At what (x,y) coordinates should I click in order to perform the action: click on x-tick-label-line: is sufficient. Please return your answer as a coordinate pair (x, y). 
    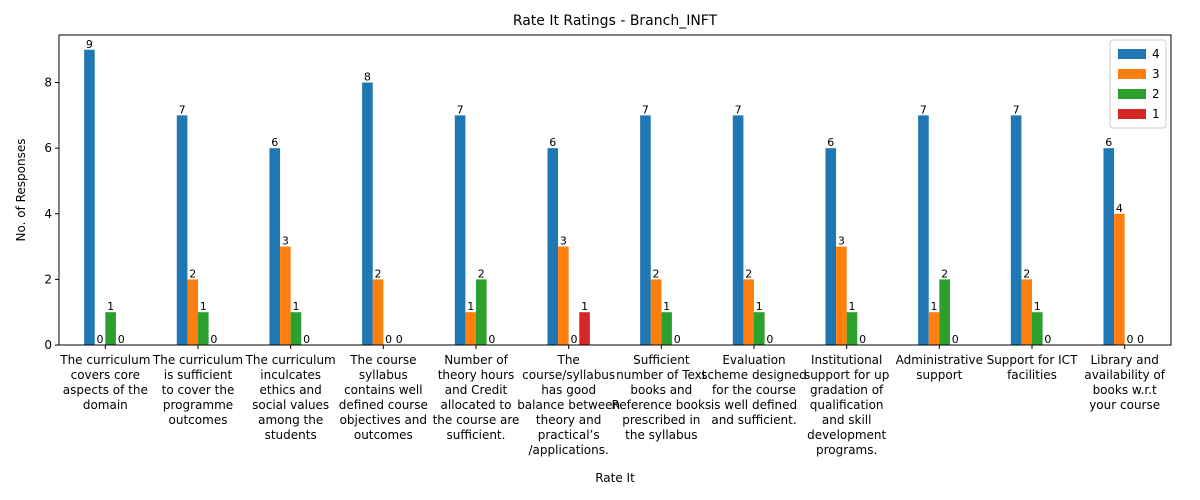
    Looking at the image, I should click on (198, 375).